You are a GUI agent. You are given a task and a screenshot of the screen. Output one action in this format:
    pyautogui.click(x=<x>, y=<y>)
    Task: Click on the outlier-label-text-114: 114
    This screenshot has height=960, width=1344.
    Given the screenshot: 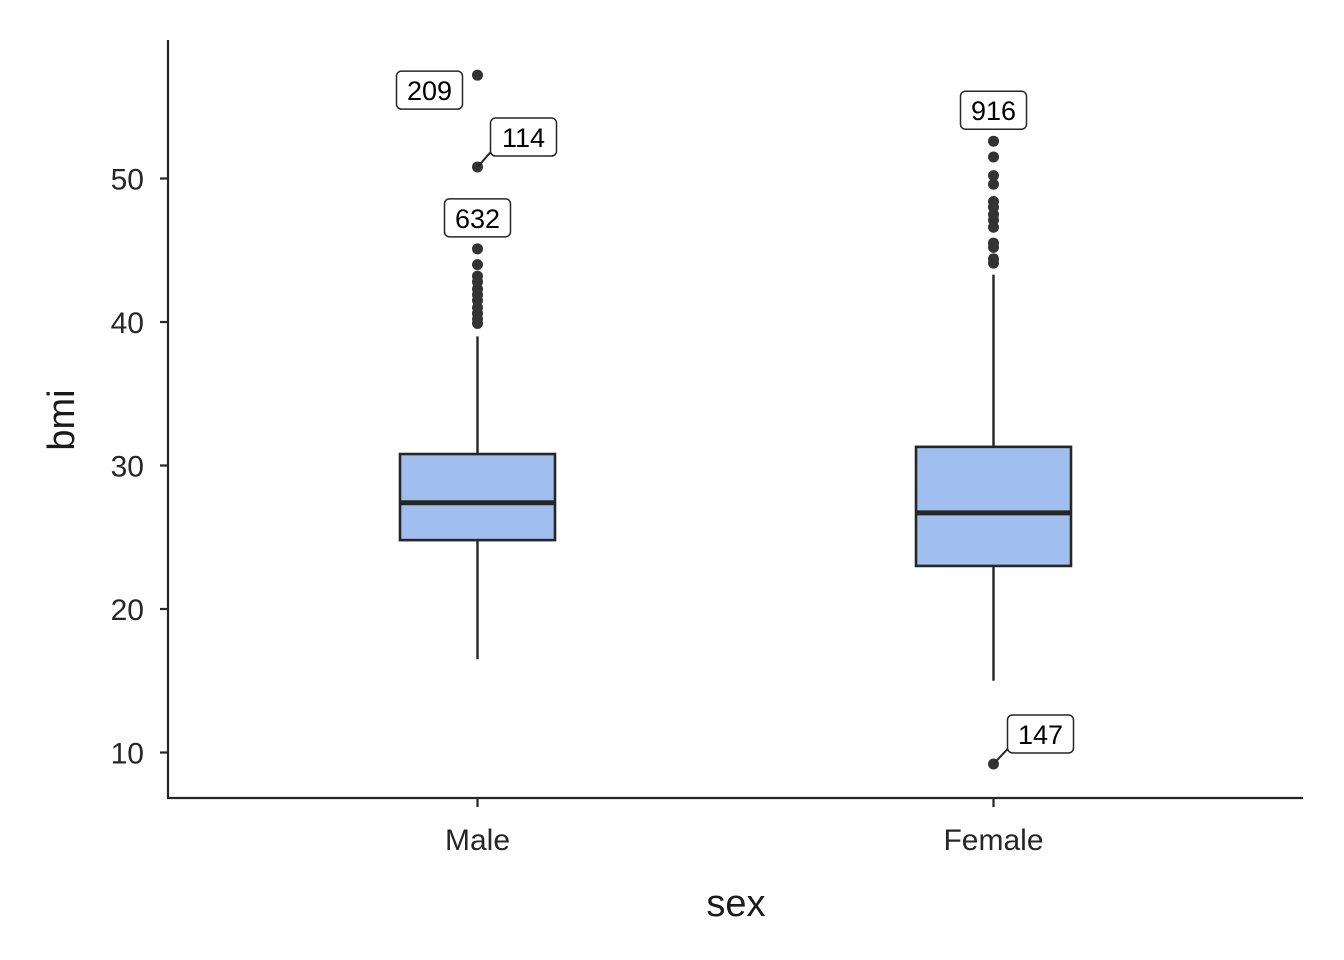 What is the action you would take?
    pyautogui.click(x=523, y=138)
    